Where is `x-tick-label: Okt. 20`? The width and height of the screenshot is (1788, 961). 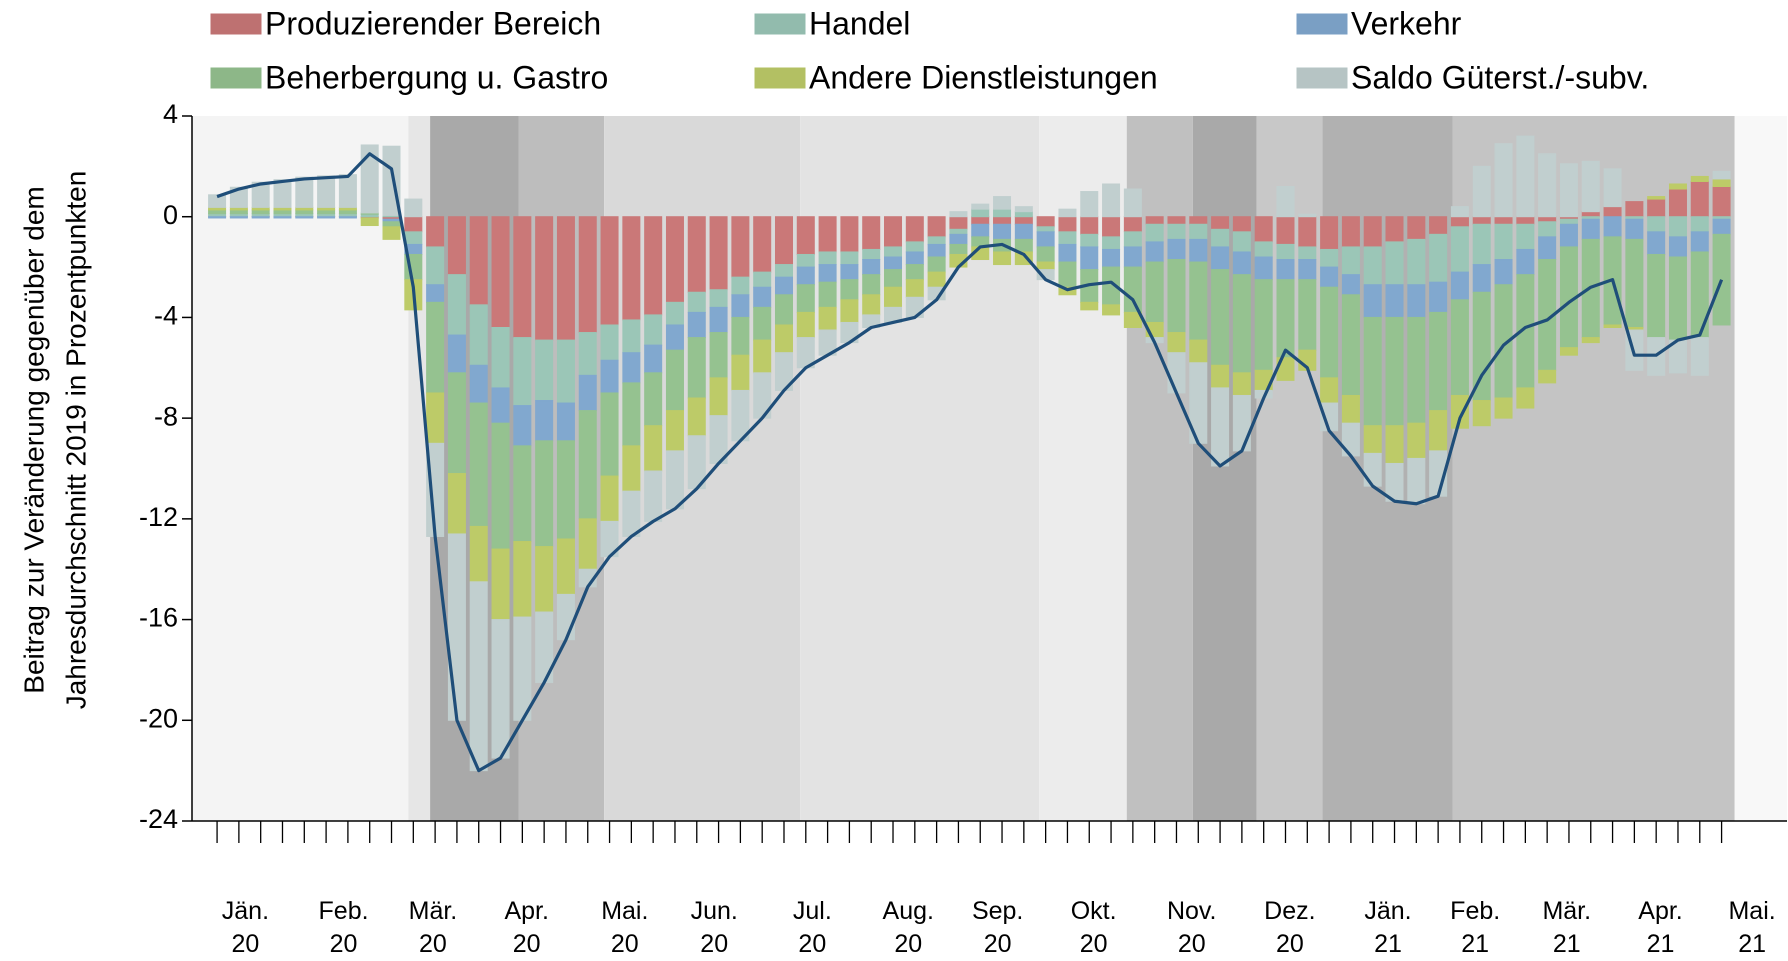
x-tick-label: Okt. 20 is located at coordinates (1094, 927).